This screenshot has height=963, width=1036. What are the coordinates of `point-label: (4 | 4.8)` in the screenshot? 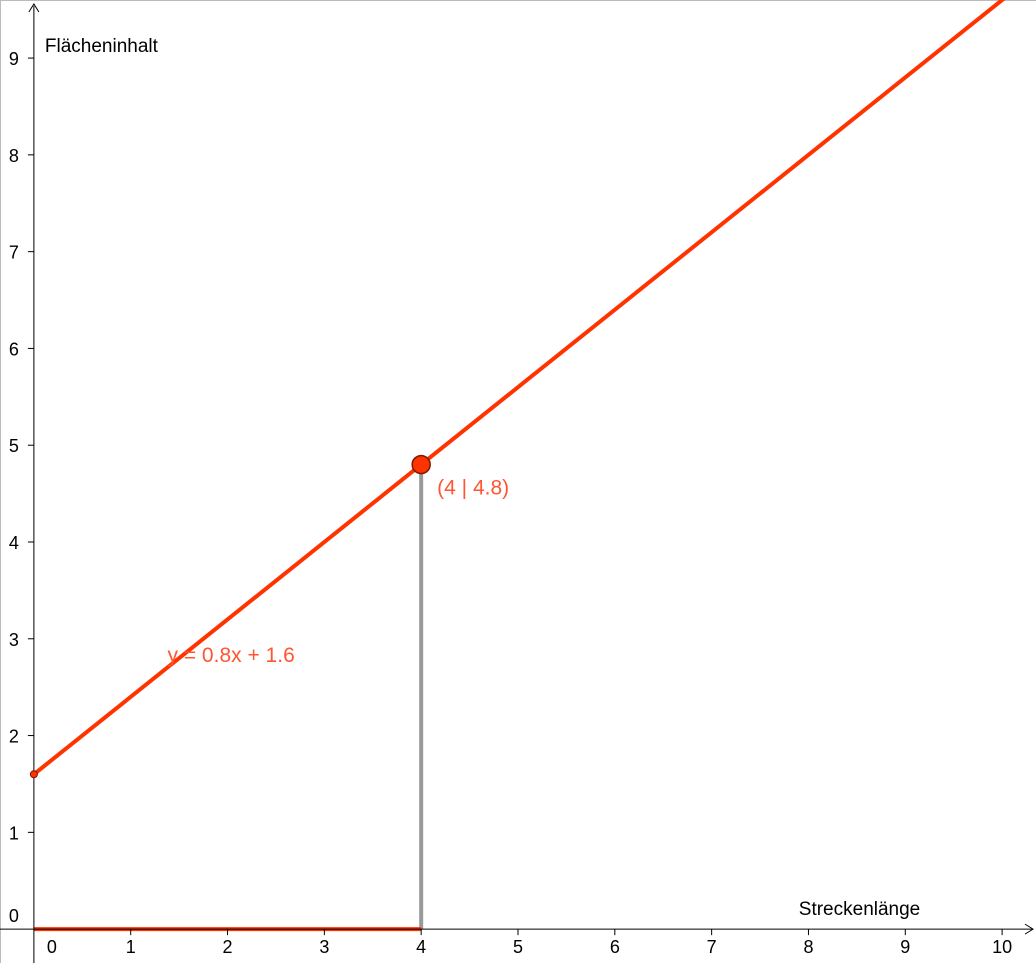 It's located at (473, 488).